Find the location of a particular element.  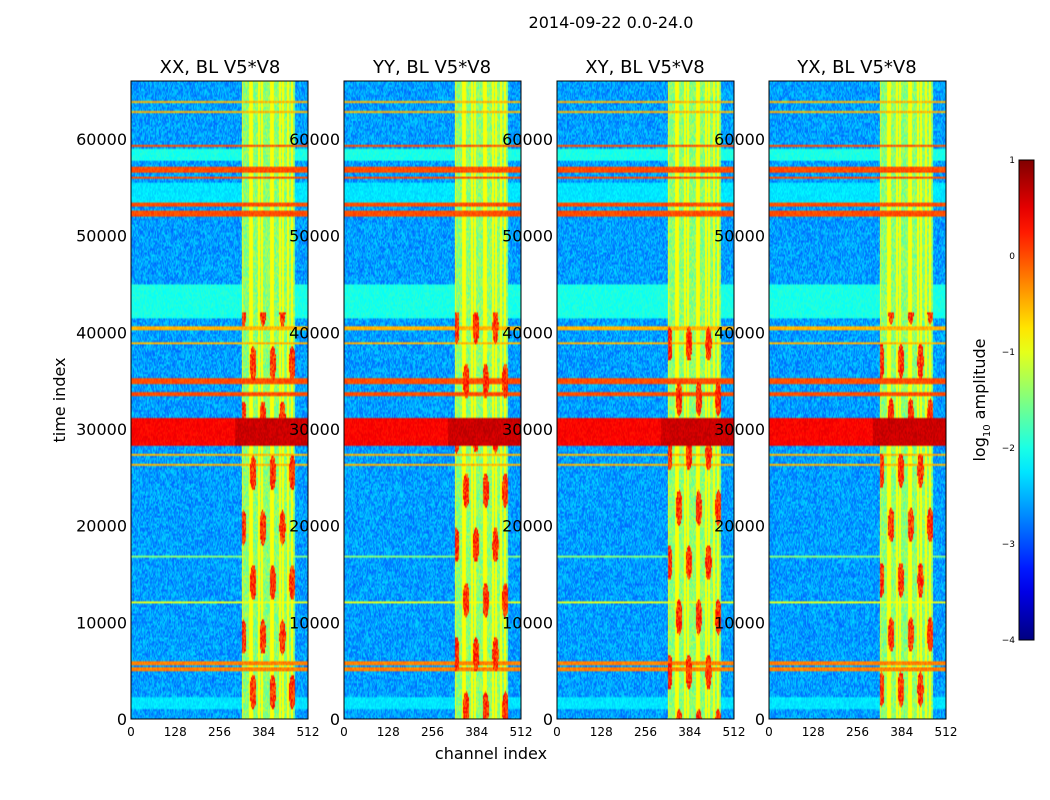

colorbar-tick-2: −1 is located at coordinates (1008, 353).